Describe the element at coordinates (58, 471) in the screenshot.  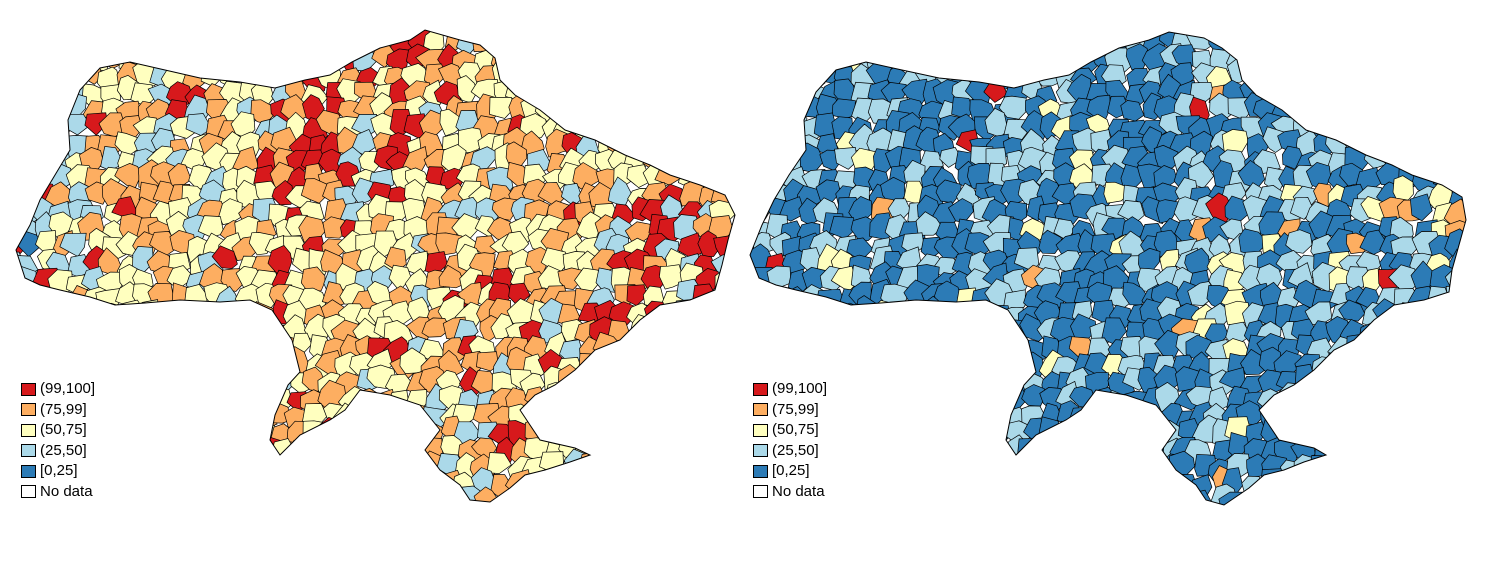
I see `legend-item: [0,25]` at that location.